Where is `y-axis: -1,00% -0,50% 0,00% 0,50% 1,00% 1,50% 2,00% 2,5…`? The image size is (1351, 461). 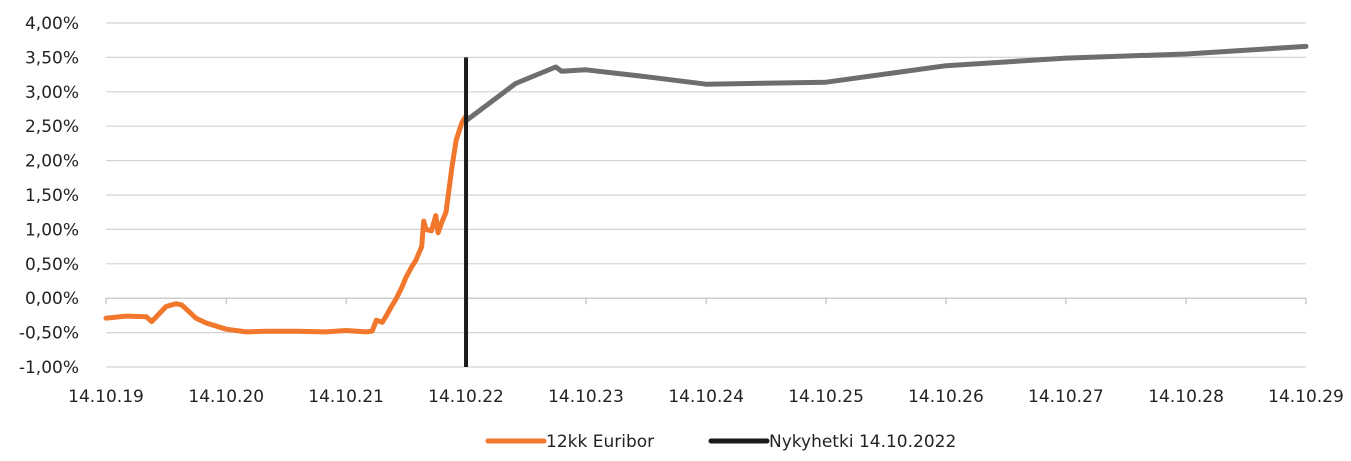
y-axis: -1,00% -0,50% 0,00% 0,50% 1,00% 1,50% 2,00% 2,5… is located at coordinates (49, 196).